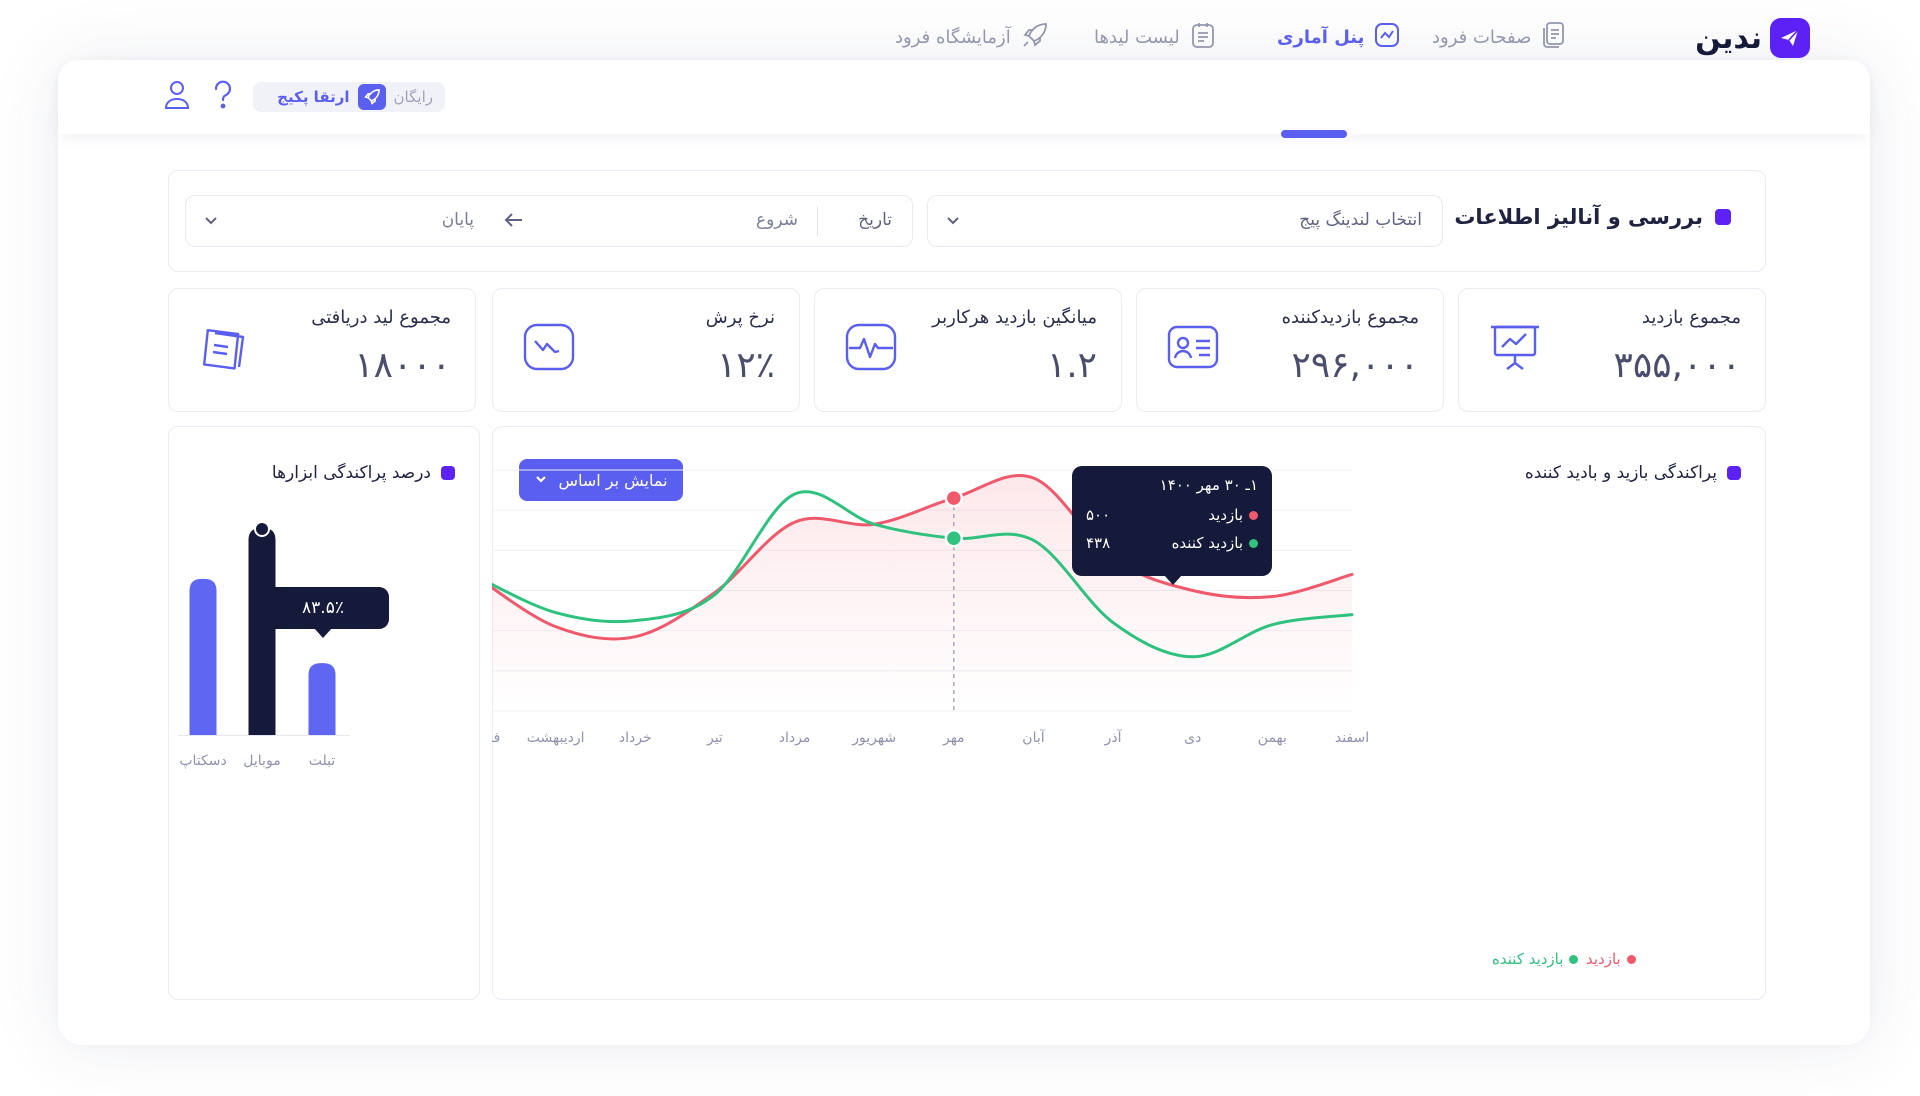 This screenshot has width=1920, height=1096. I want to click on active-tab-indicator, so click(1314, 134).